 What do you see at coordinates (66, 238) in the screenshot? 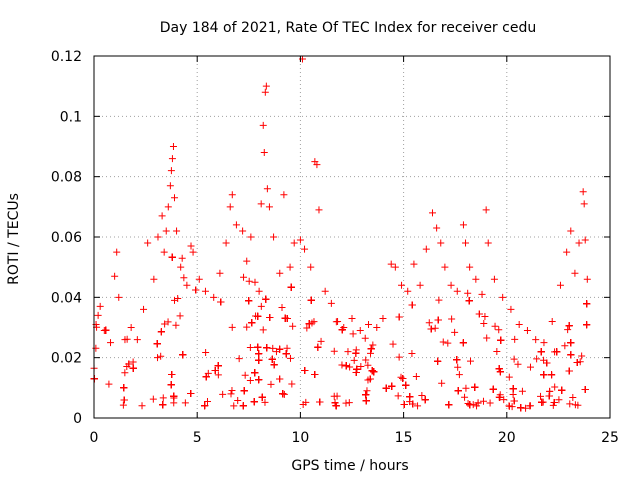
I see `y-tick-label: 0.06` at bounding box center [66, 238].